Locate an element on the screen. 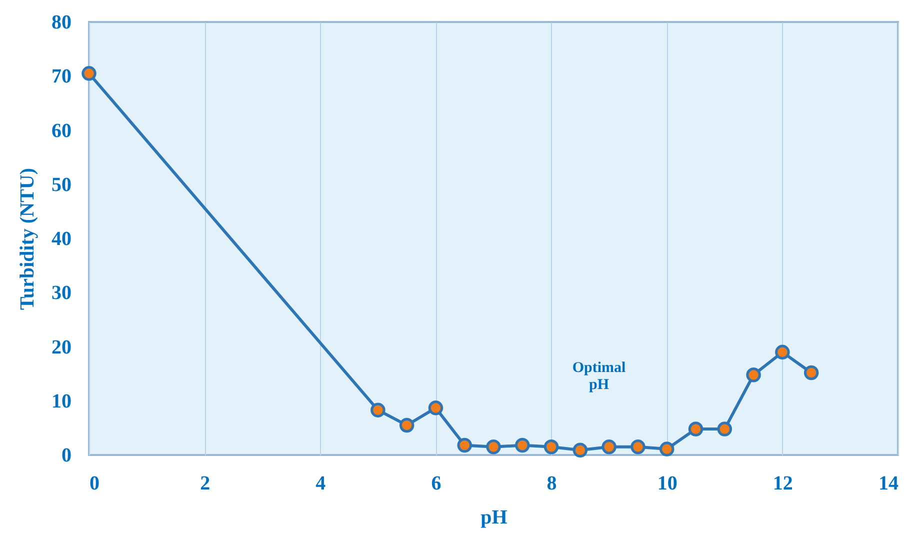 Image resolution: width=915 pixels, height=533 pixels. x-tick-label: 2 is located at coordinates (205, 483).